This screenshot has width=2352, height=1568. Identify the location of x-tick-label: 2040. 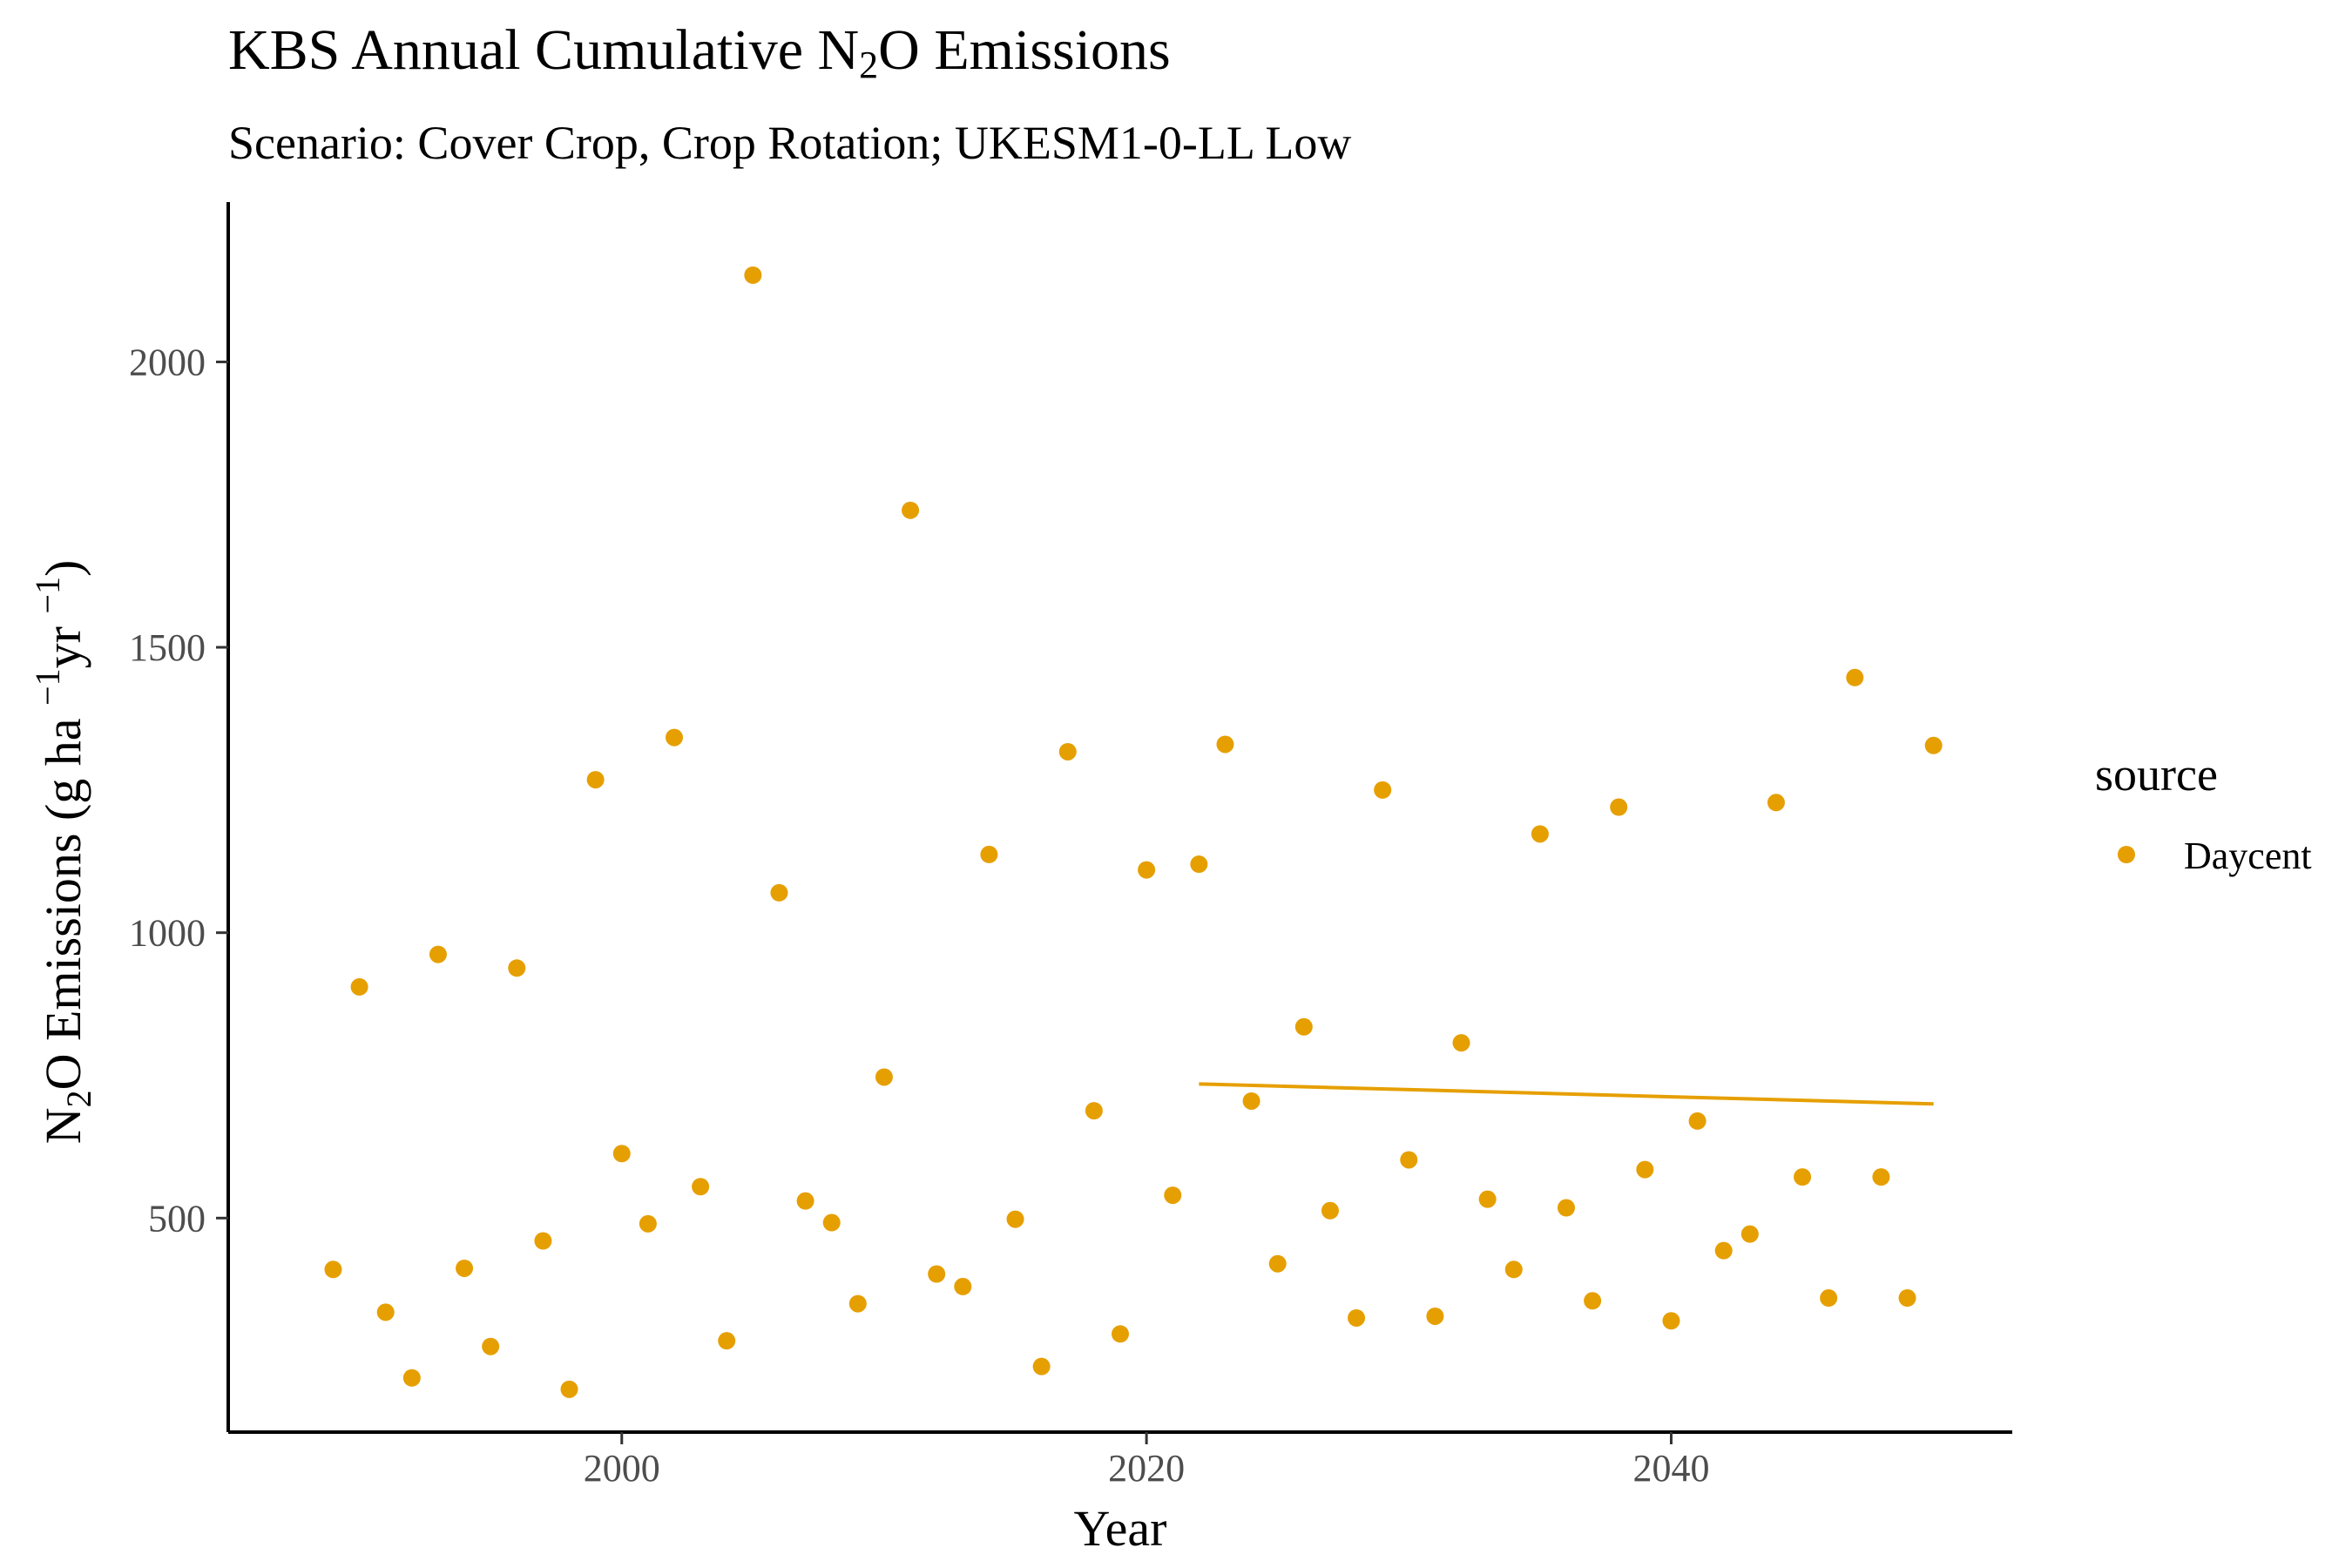
(1670, 1468).